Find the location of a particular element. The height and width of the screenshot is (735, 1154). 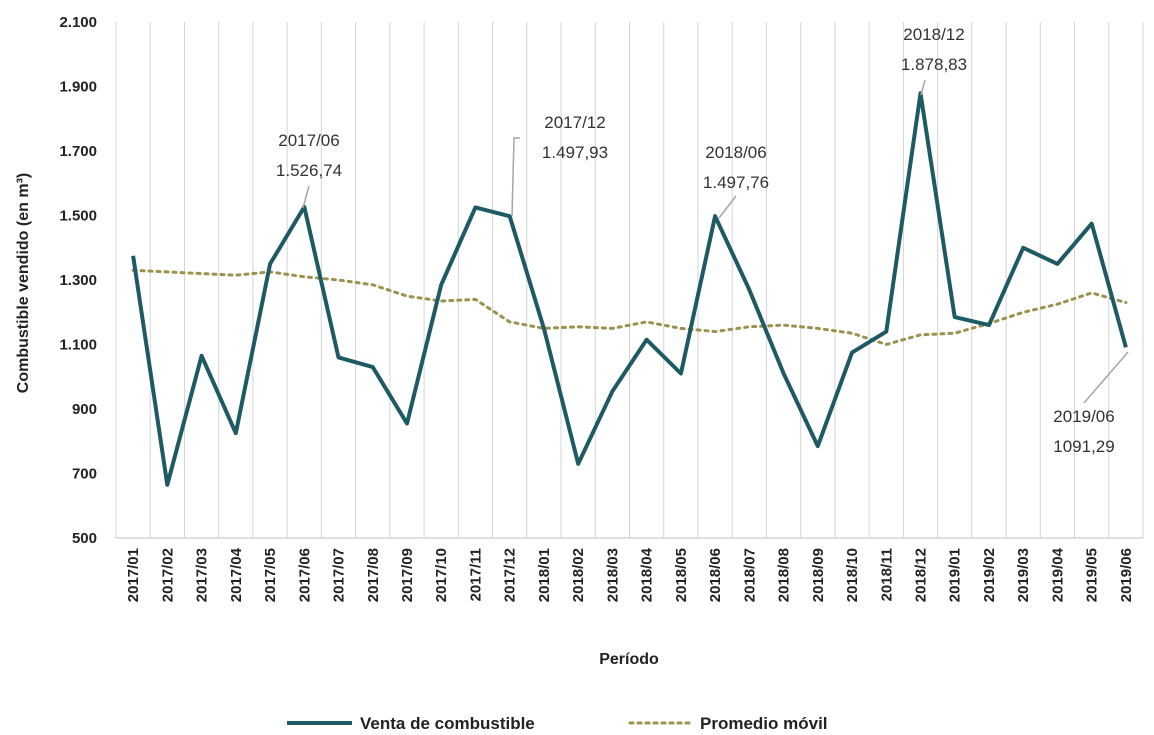

x-tick-label: 2017/03 is located at coordinates (202, 575).